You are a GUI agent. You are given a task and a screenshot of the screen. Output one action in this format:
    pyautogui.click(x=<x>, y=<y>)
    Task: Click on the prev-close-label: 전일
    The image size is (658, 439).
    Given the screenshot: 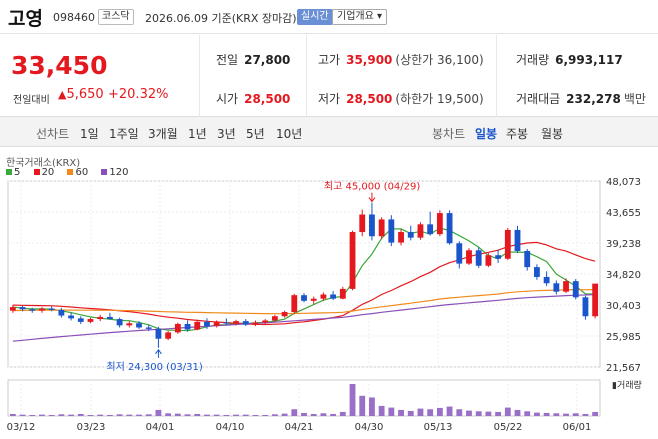 What is the action you would take?
    pyautogui.click(x=227, y=60)
    